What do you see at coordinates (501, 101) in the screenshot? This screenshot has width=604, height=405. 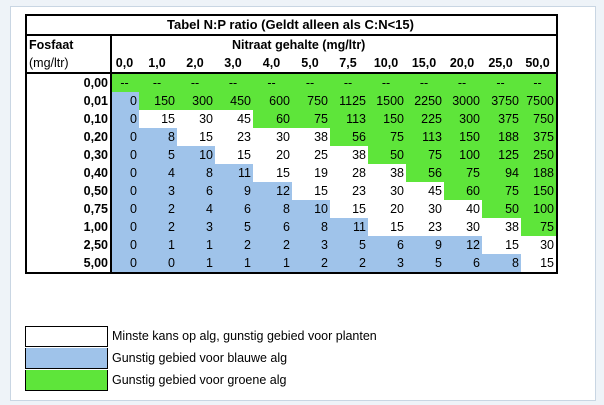 I see `table-cell: 3750` at bounding box center [501, 101].